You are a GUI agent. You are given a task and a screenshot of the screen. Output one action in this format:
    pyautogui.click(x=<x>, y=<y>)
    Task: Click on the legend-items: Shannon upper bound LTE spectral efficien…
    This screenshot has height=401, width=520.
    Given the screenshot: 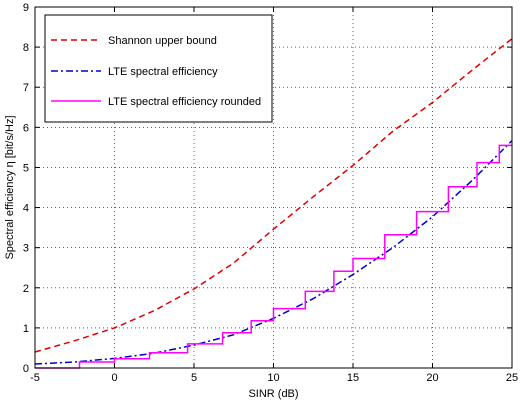 What is the action you would take?
    pyautogui.click(x=156, y=71)
    